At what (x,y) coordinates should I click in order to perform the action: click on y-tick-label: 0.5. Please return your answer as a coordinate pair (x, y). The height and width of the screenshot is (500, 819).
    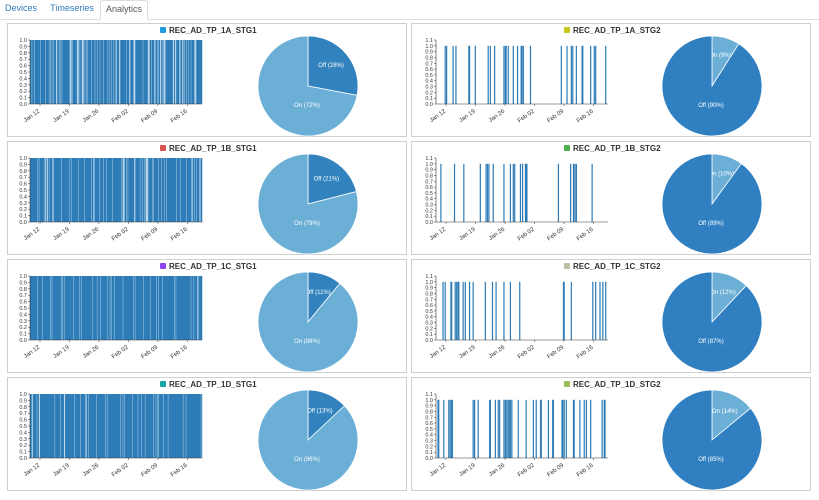
    Looking at the image, I should click on (429, 76).